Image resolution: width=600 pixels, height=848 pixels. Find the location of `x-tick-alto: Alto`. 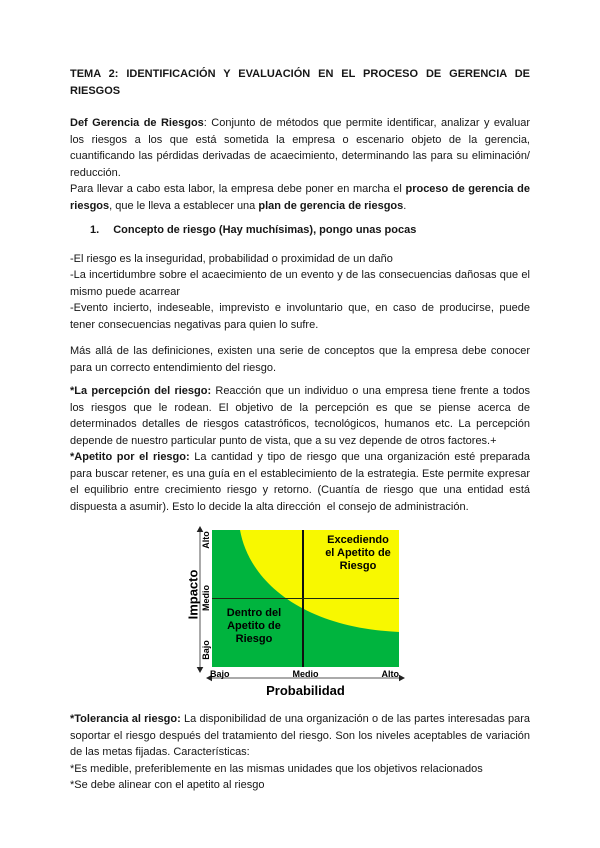

x-tick-alto: Alto is located at coordinates (390, 674).